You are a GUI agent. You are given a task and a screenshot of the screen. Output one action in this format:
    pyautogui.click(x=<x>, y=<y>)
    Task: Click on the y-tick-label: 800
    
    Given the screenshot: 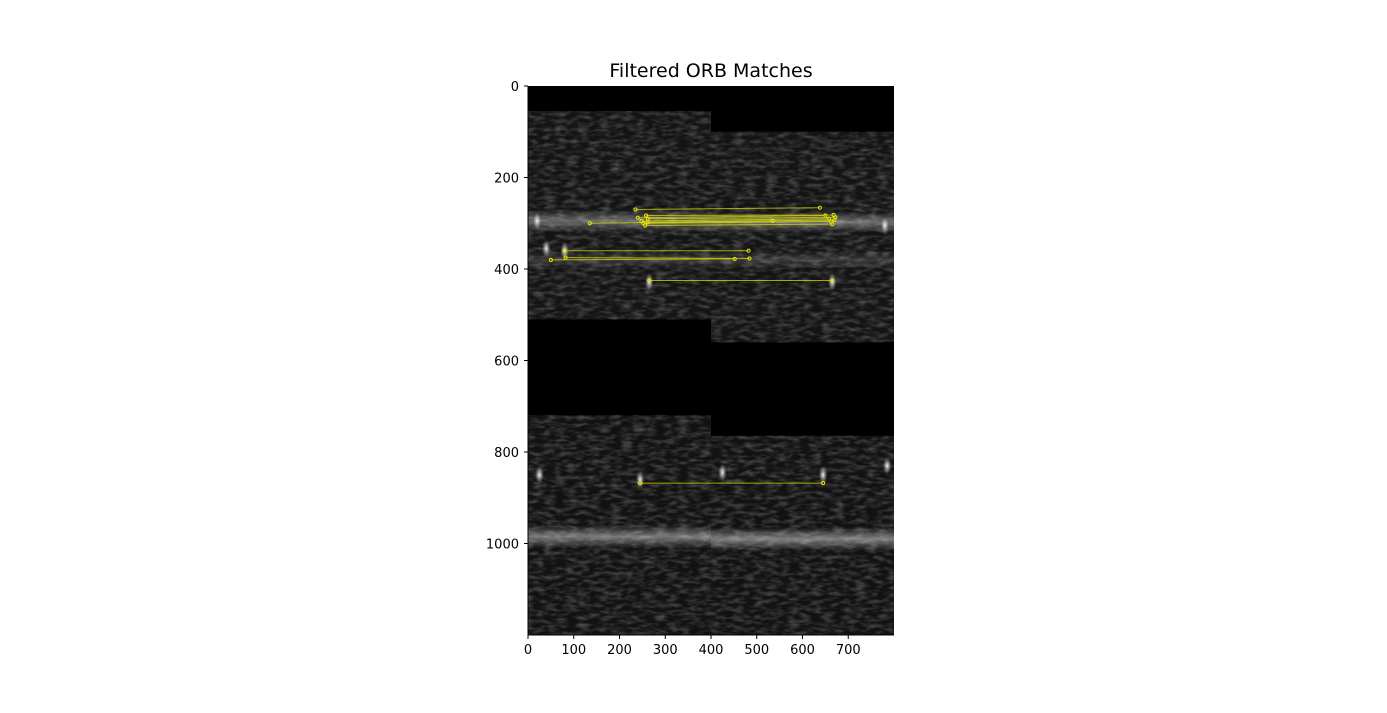 What is the action you would take?
    pyautogui.click(x=506, y=453)
    